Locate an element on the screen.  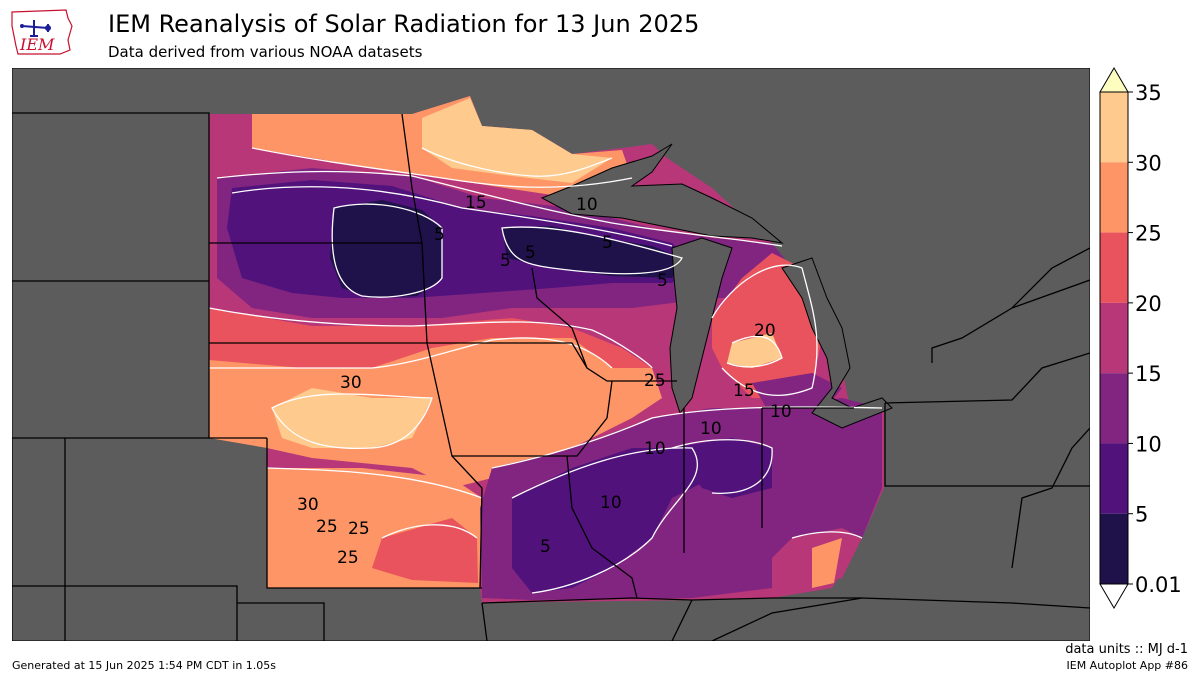
zone-indigo-in is located at coordinates (722, 468).